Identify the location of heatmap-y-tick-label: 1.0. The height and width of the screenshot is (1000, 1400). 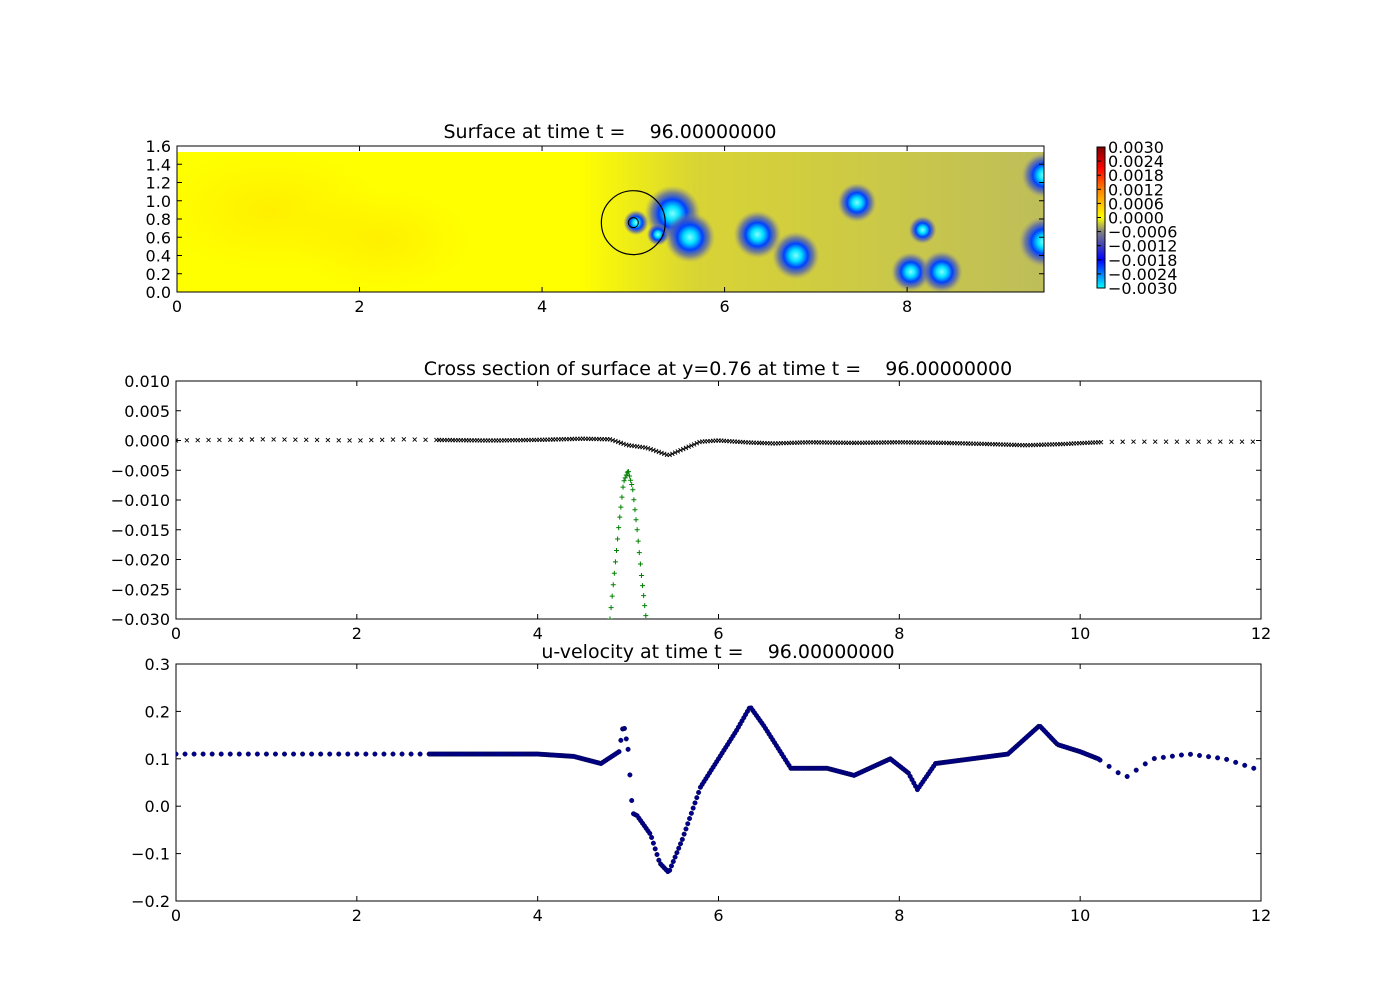
(158, 201).